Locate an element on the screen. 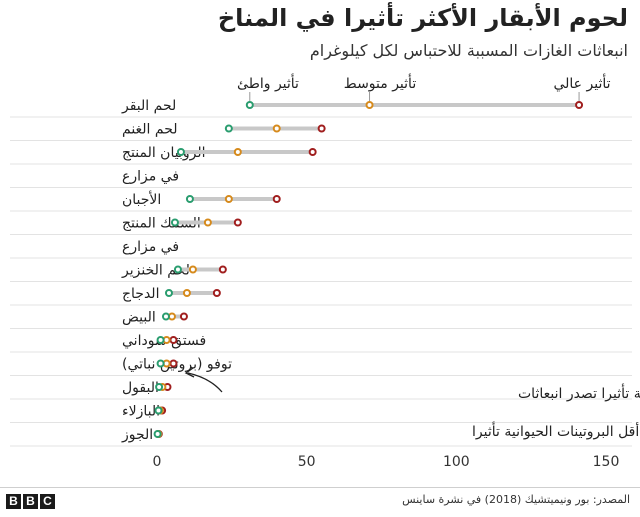 The width and height of the screenshot is (640, 517). row-label: البيض is located at coordinates (139, 318).